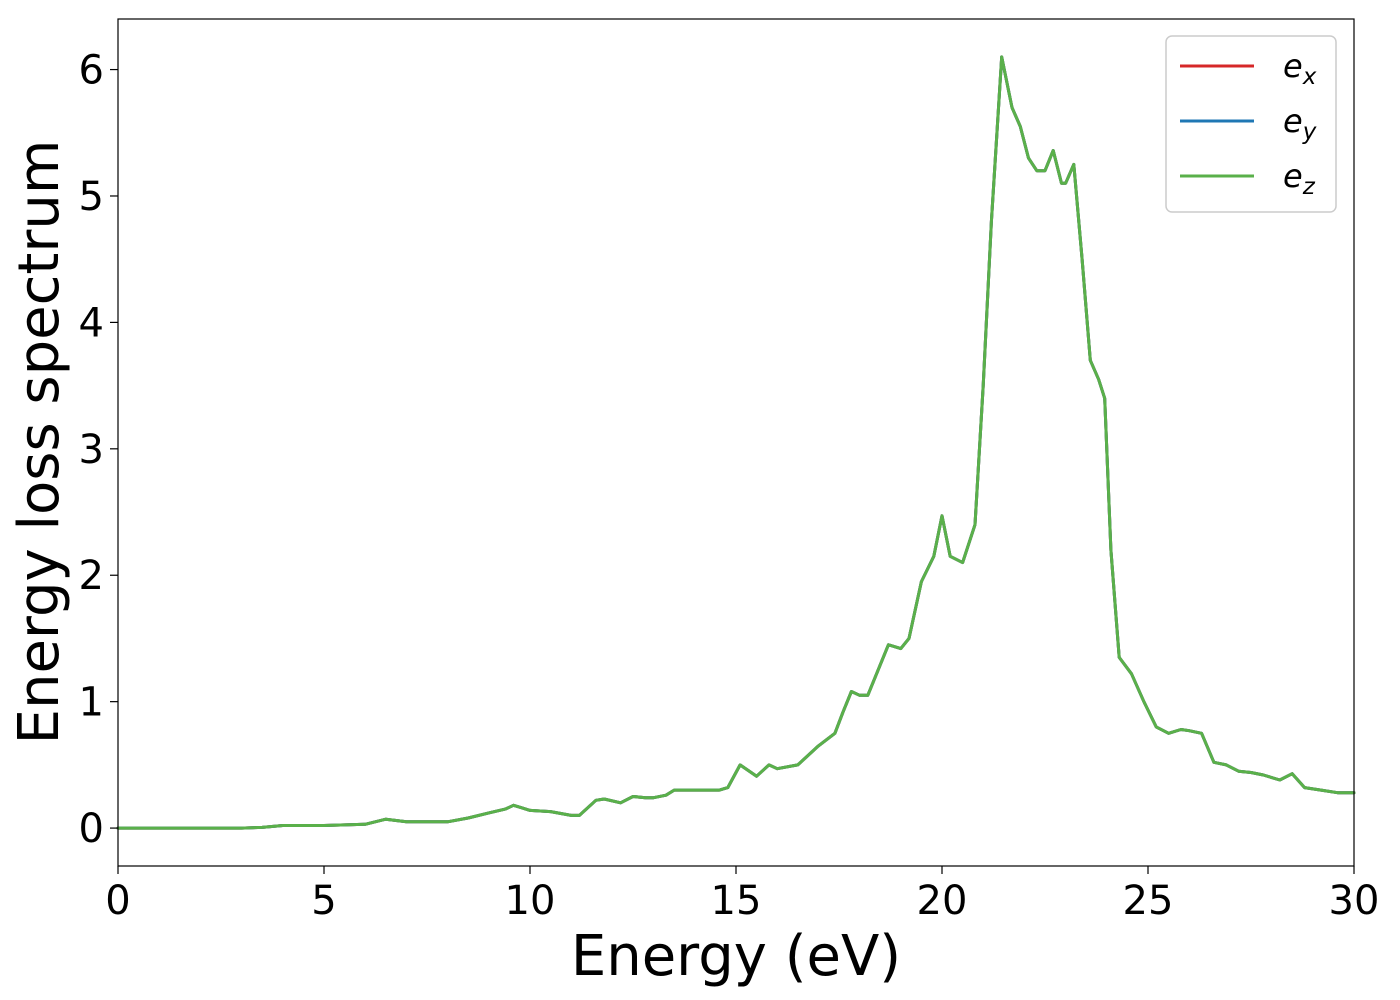  What do you see at coordinates (736, 956) in the screenshot?
I see `x-axis-label: Energy (eV)` at bounding box center [736, 956].